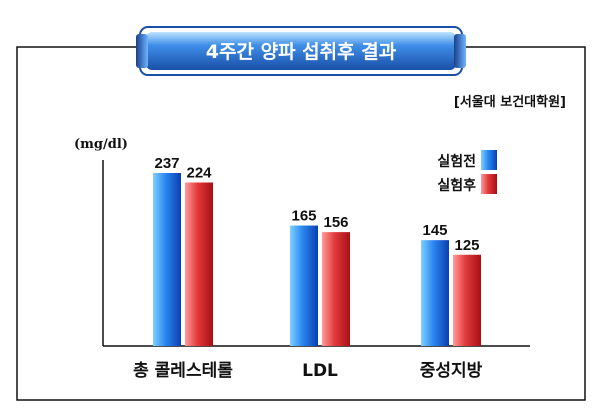 This screenshot has height=408, width=600. Describe the element at coordinates (183, 371) in the screenshot. I see `category-label-0: 총 콜레스테롤` at that location.